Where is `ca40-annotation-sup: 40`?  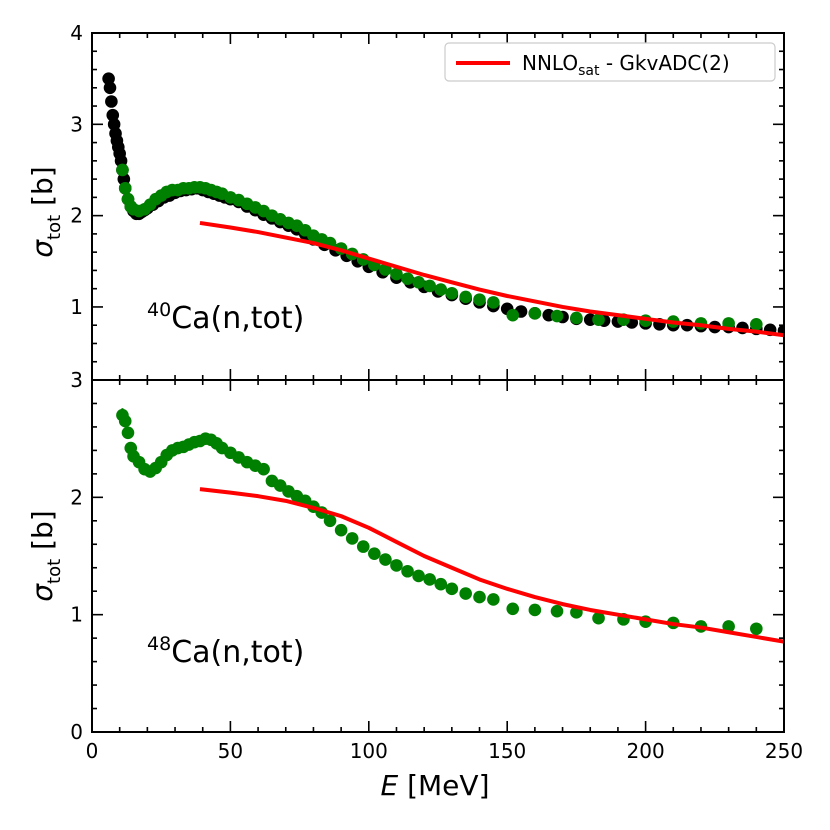 ca40-annotation-sup: 40 is located at coordinates (159, 310).